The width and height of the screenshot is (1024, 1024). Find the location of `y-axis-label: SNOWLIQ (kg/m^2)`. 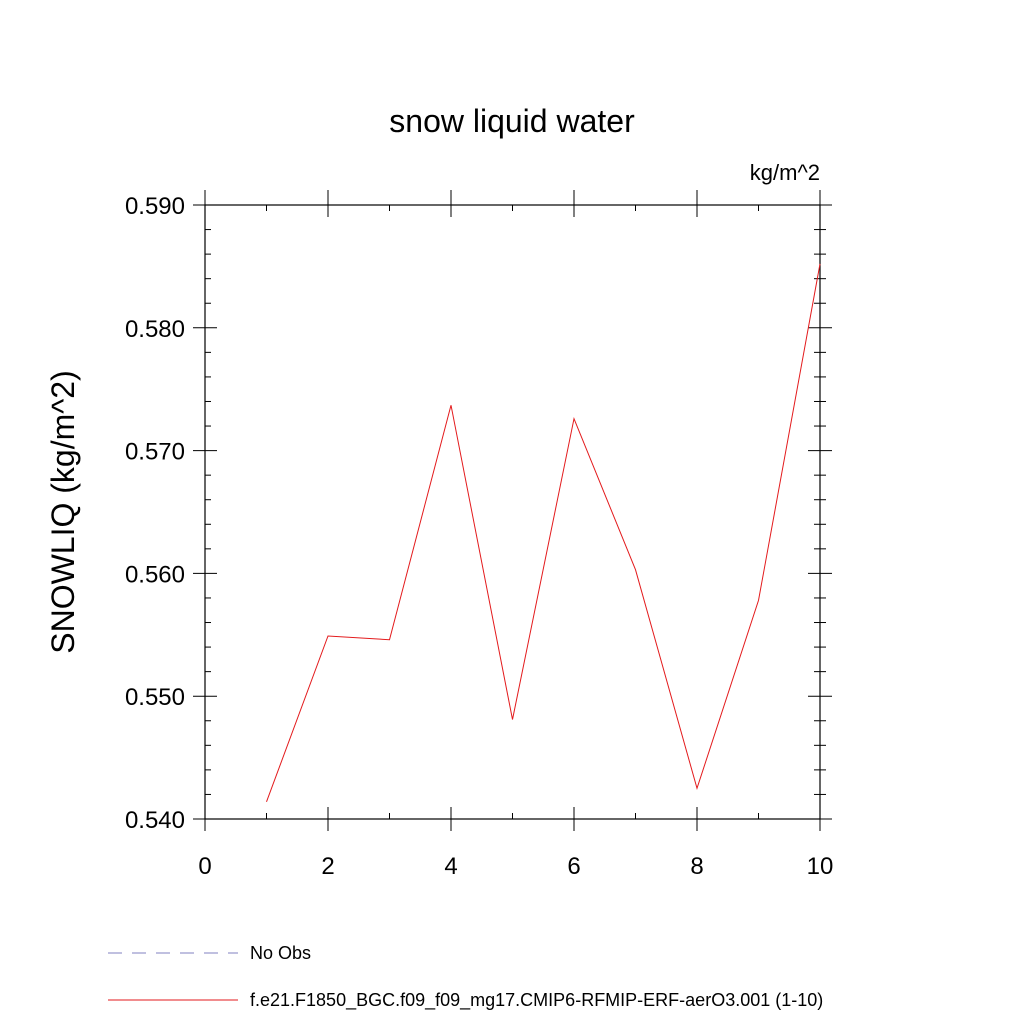

y-axis-label: SNOWLIQ (kg/m^2) is located at coordinates (63, 511).